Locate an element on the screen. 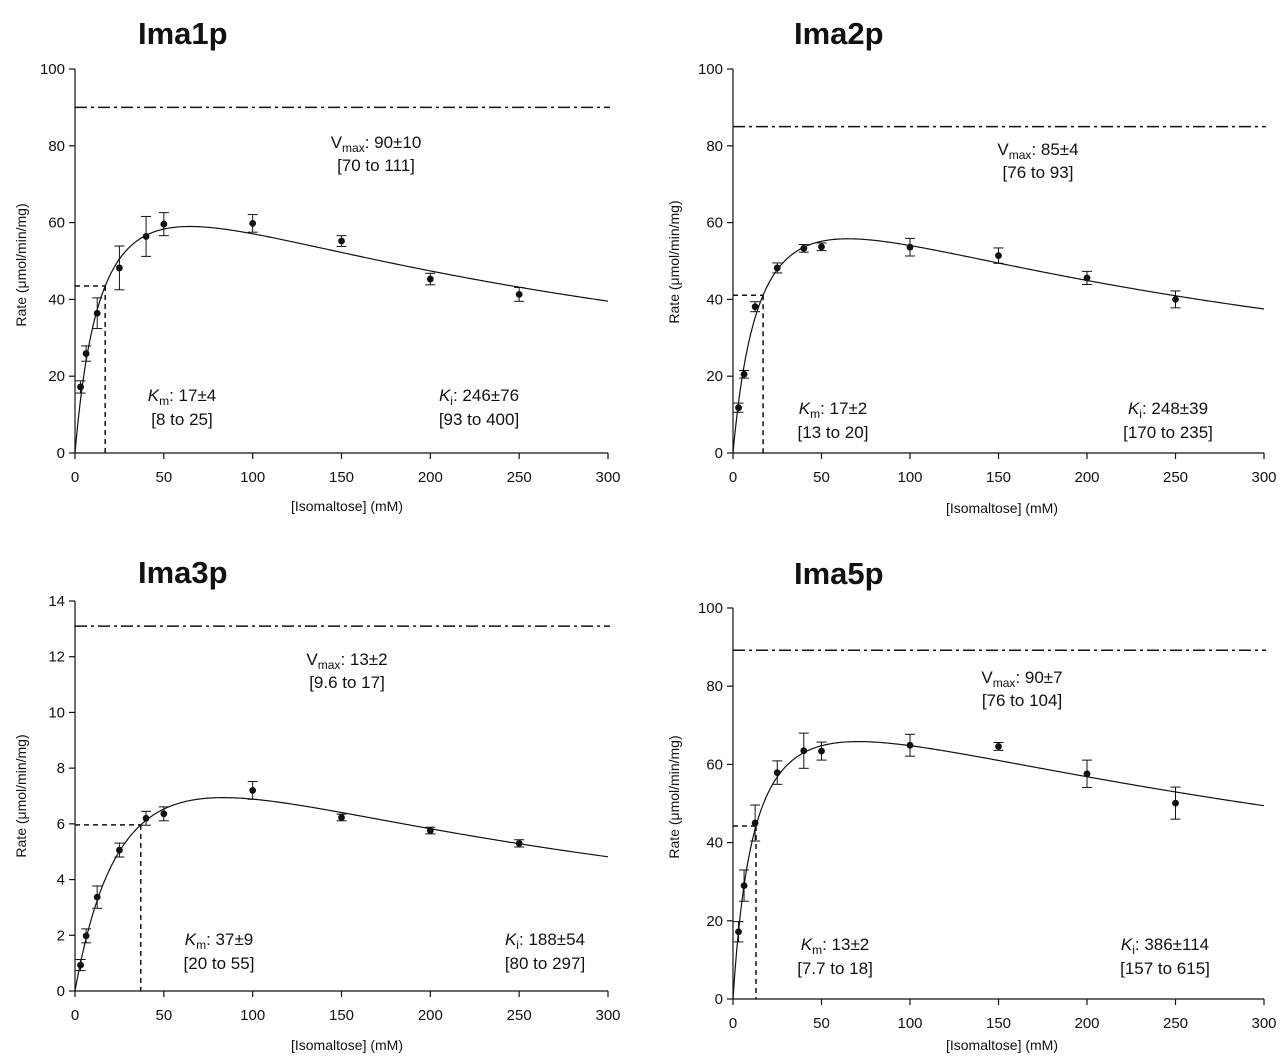 Image resolution: width=1280 pixels, height=1058 pixels. km-annotation: Km: 13±2 is located at coordinates (835, 946).